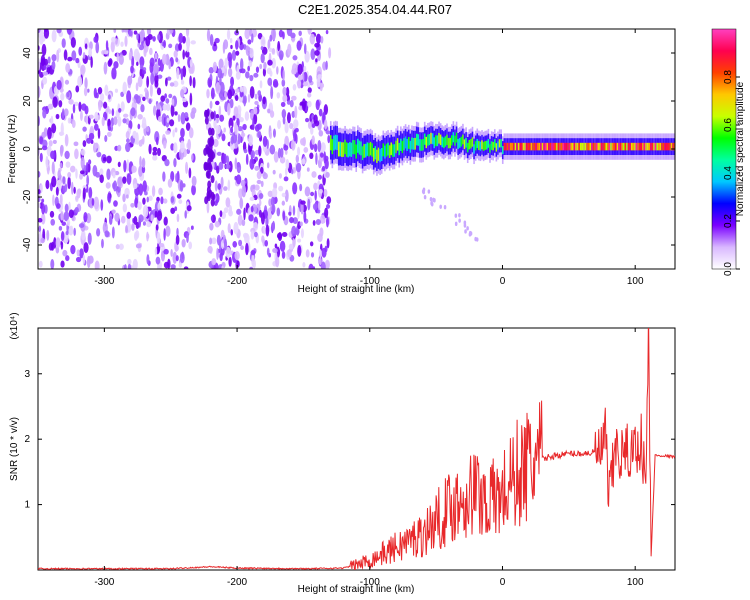  What do you see at coordinates (356, 589) in the screenshot?
I see `snr-x-label: Height of straight line (km)` at bounding box center [356, 589].